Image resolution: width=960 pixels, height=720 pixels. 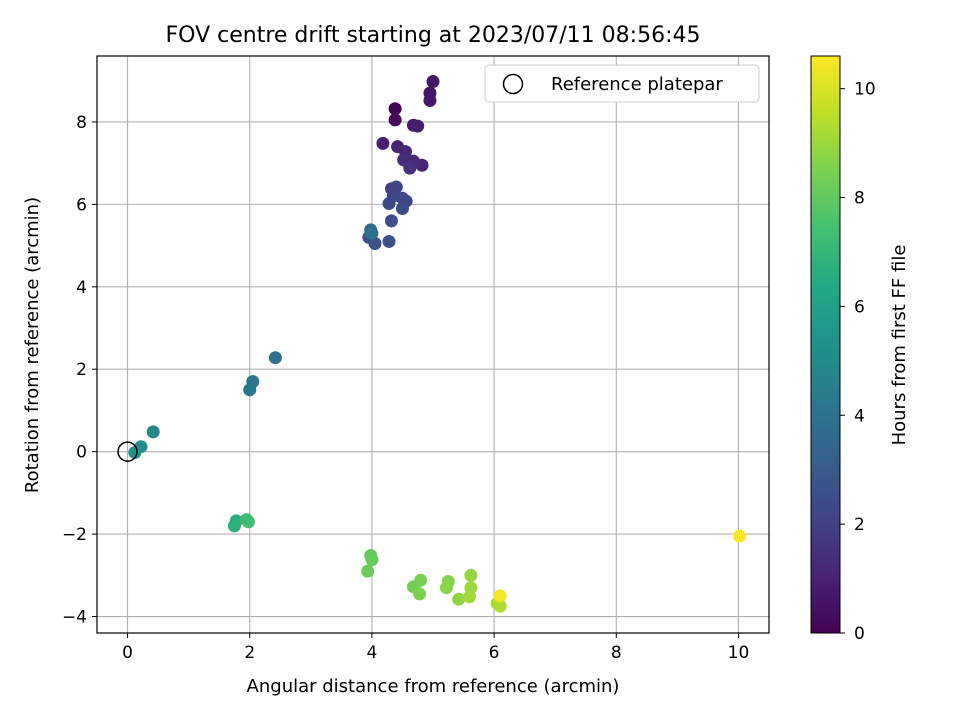 What do you see at coordinates (435, 648) in the screenshot?
I see `x-axis-ticks: 0 2 4 6 8 10` at bounding box center [435, 648].